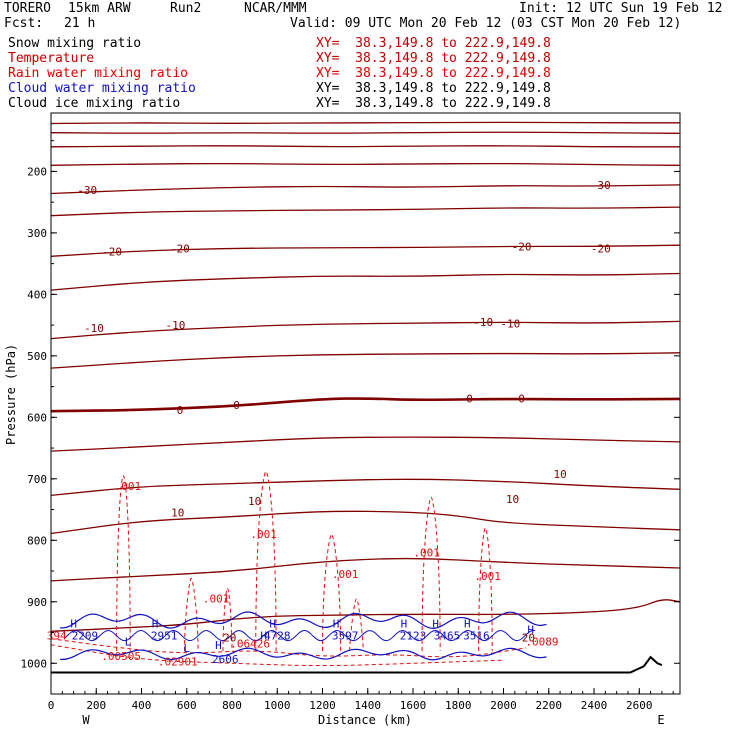  I want to click on terrain, so click(357, 664).